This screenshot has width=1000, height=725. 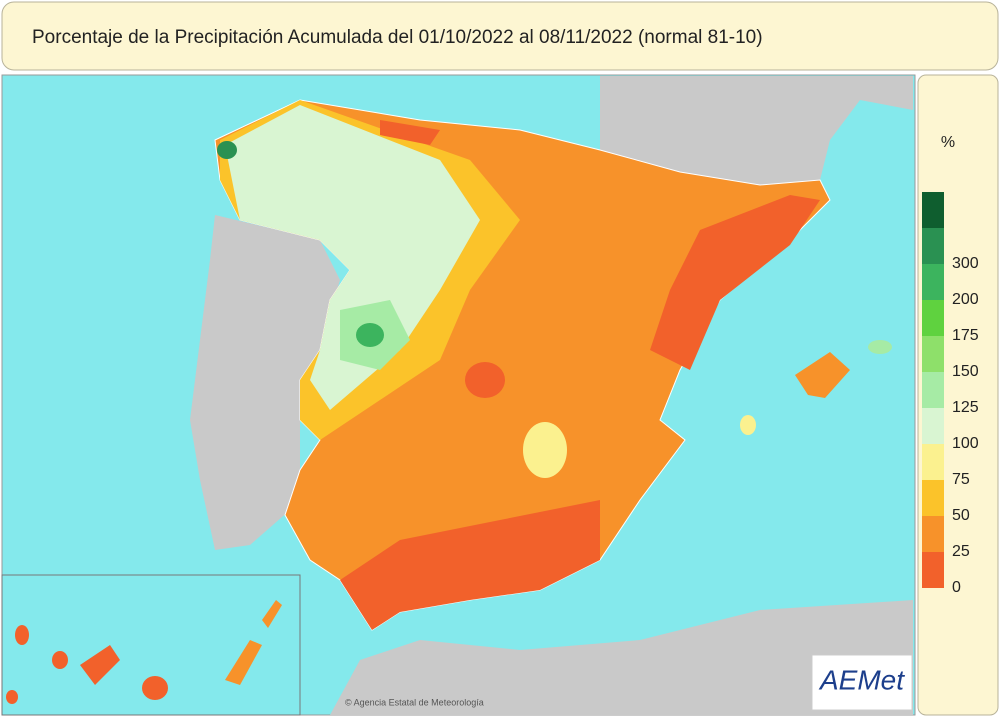 I want to click on legend-tick-label: 200, so click(x=965, y=299).